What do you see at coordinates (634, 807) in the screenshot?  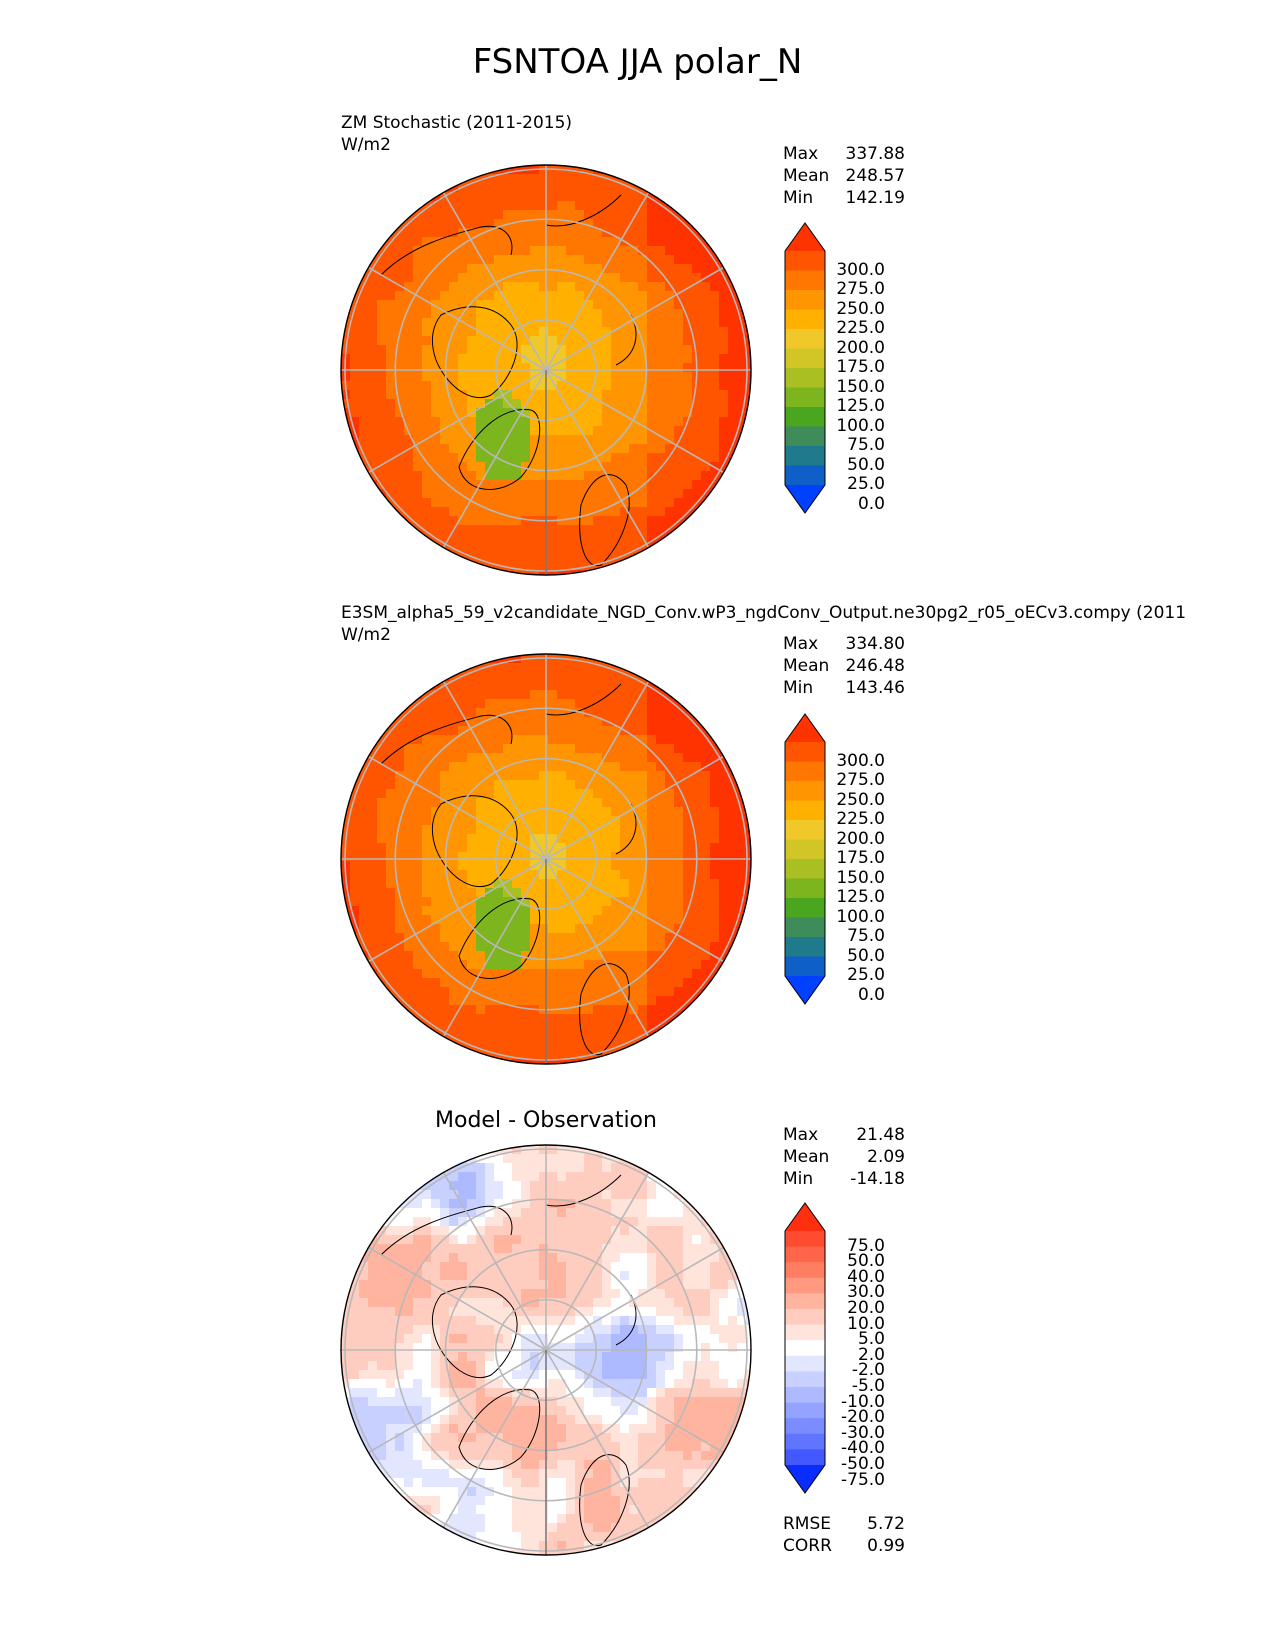 I see `longitude-line` at bounding box center [634, 807].